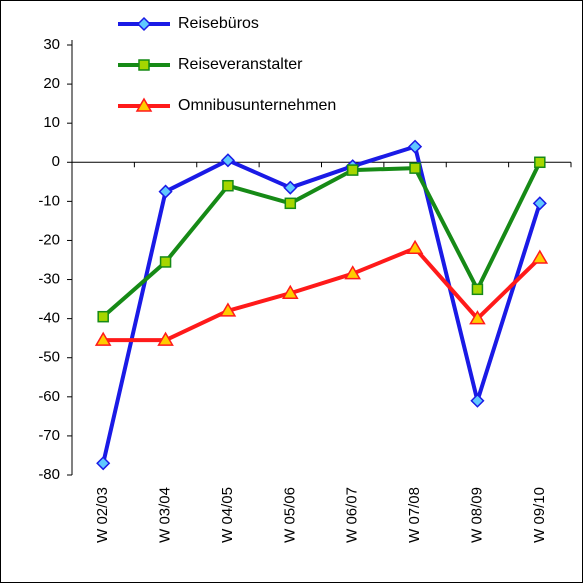 The width and height of the screenshot is (583, 583). Describe the element at coordinates (352, 515) in the screenshot. I see `x-tick-label: W 06/07` at that location.